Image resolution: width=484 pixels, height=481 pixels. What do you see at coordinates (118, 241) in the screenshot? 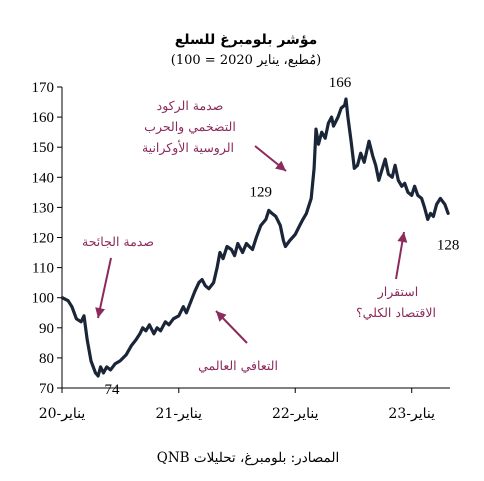
I see `annotation-pandemic-shock: صدمة الجائحة` at bounding box center [118, 241].